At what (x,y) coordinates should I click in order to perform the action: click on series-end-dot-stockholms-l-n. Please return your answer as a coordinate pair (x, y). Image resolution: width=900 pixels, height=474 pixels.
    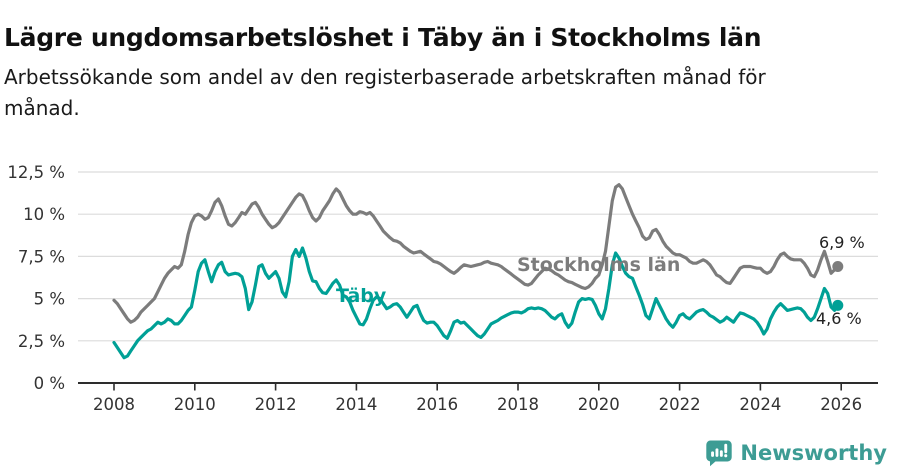
    Looking at the image, I should click on (838, 266).